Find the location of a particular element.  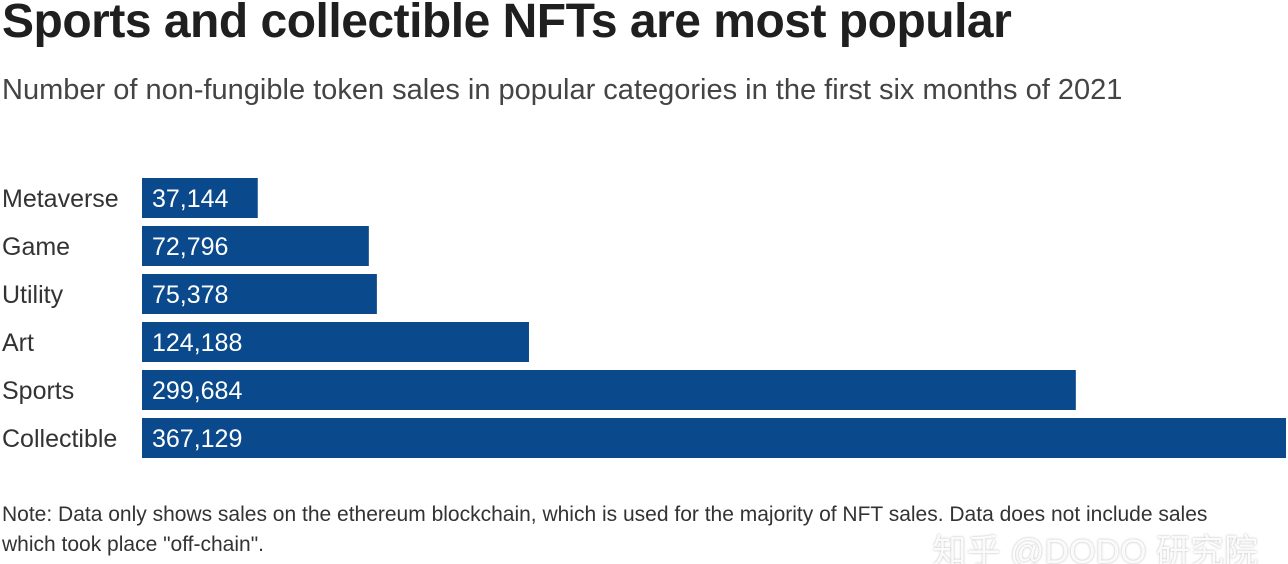

bar-value-label: 299,684 is located at coordinates (197, 391).